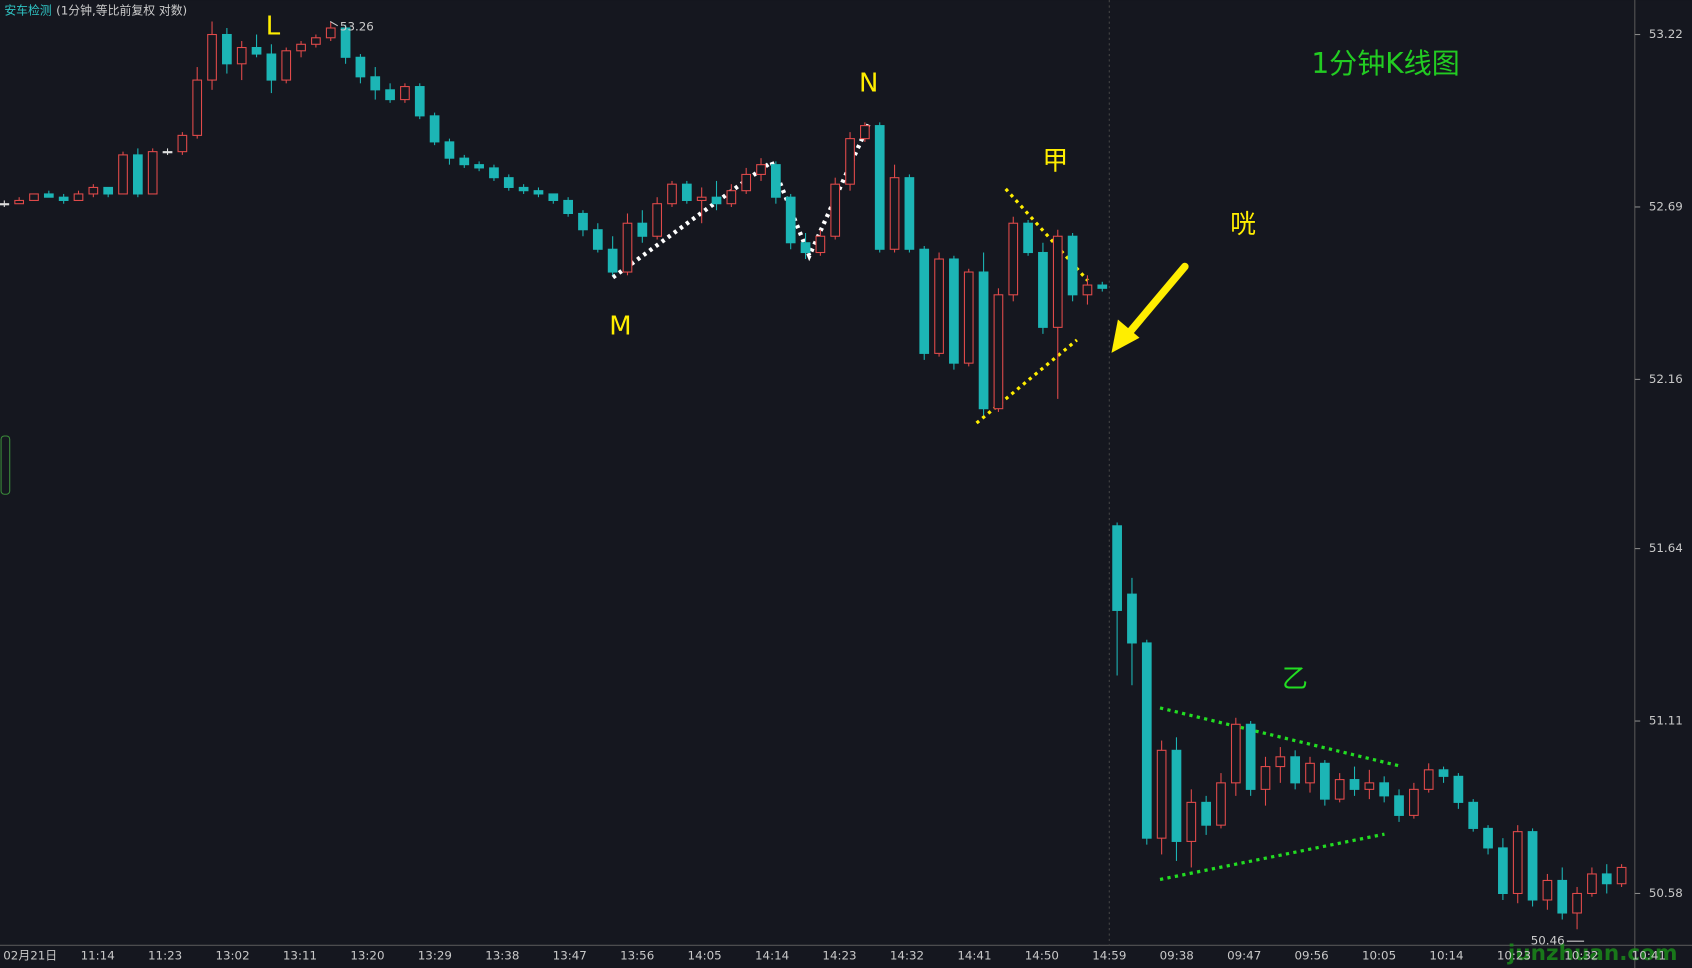 Image resolution: width=1692 pixels, height=968 pixels. I want to click on arrow-head, so click(1125, 336).